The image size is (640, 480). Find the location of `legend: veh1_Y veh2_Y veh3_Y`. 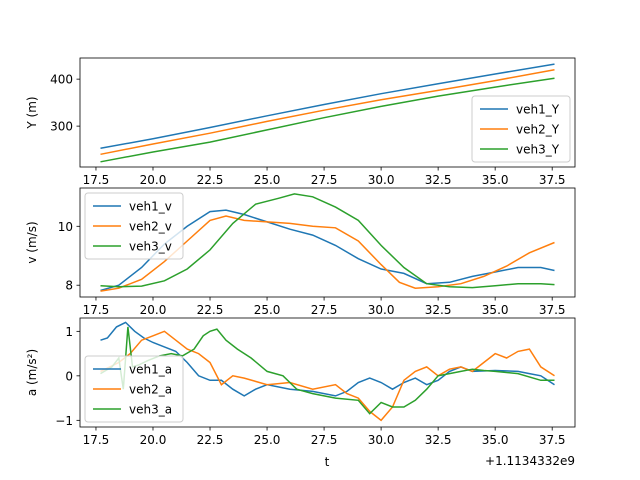

legend: veh1_Y veh2_Y veh3_Y is located at coordinates (521, 129).